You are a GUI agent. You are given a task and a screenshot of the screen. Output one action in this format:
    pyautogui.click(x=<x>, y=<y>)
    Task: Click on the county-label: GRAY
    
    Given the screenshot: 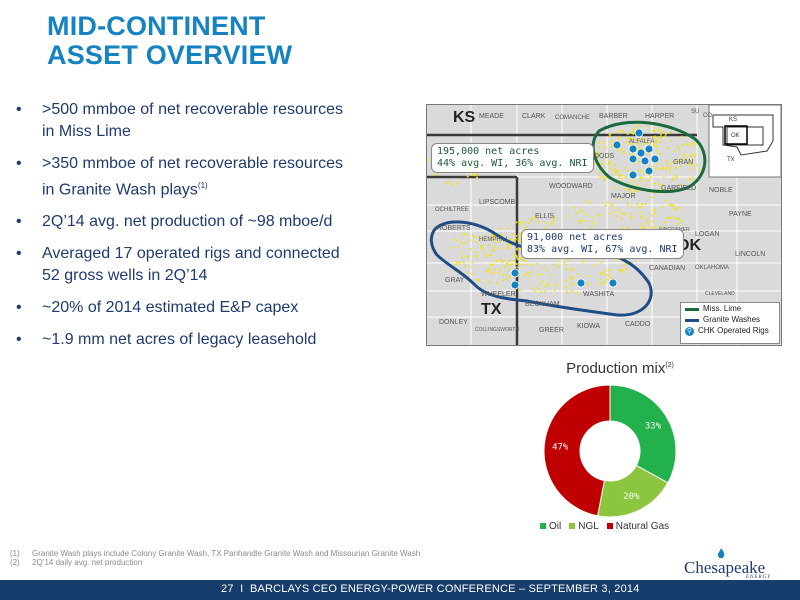 What is the action you would take?
    pyautogui.click(x=455, y=280)
    